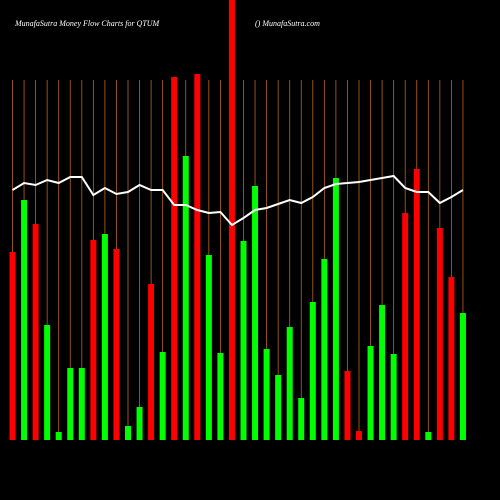 The height and width of the screenshot is (500, 500). I want to click on money-flow-line, so click(237, 200).